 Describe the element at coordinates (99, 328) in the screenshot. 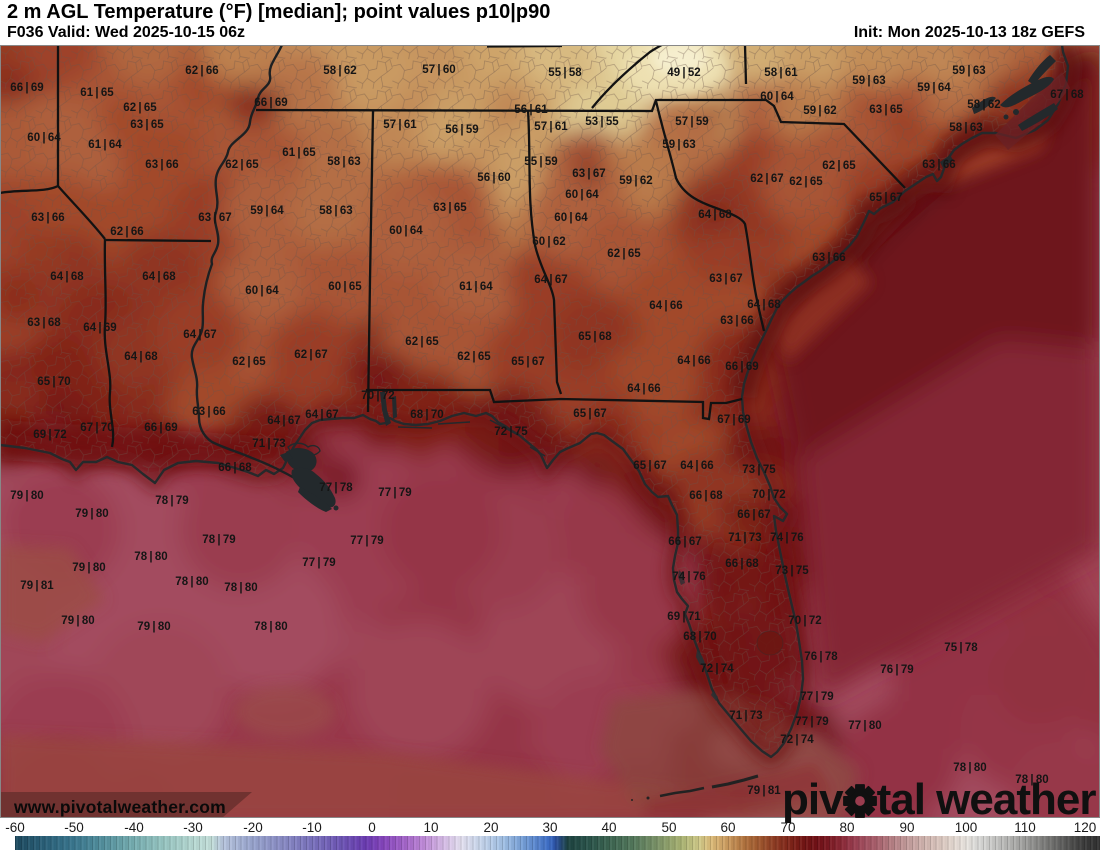

I see `svg-text: 64 | 69` at that location.